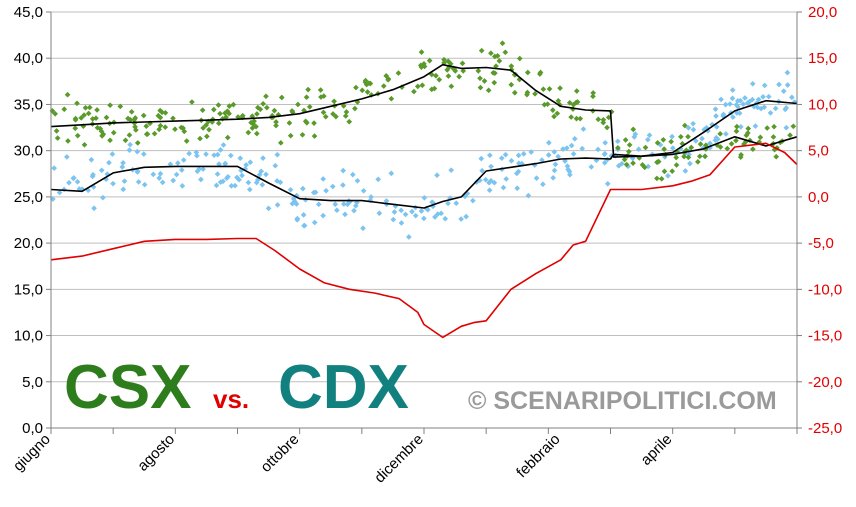  I want to click on left-tick-label: 20,0, so click(28, 243).